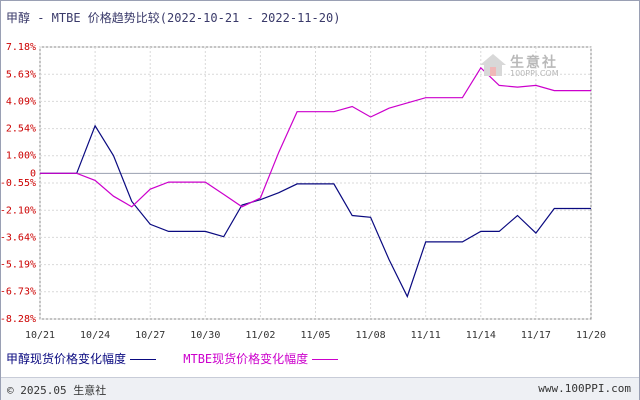 Image resolution: width=640 pixels, height=400 pixels. Describe the element at coordinates (33, 173) in the screenshot. I see `zero-tick-label: 0` at that location.